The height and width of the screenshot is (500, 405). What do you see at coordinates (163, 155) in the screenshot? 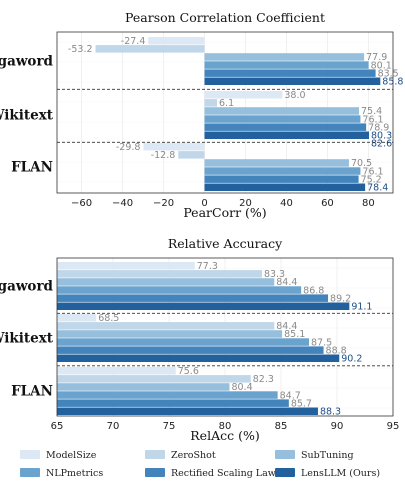
I see `value-label-flan-zeroshot: -12.8` at bounding box center [163, 155].